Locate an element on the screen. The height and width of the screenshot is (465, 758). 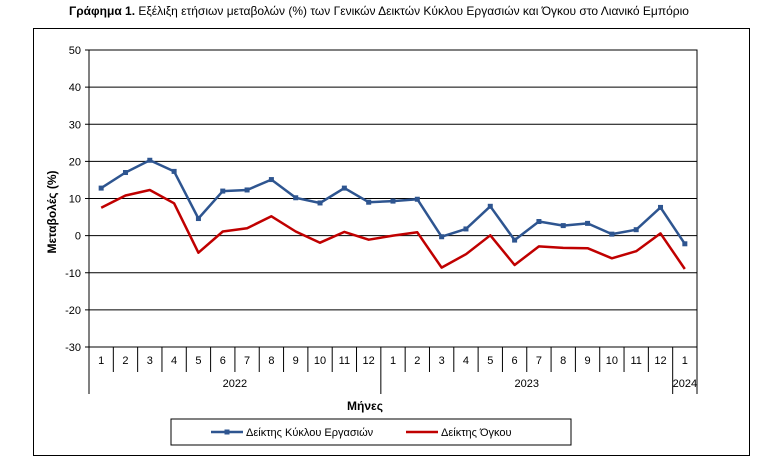
y-tick-label: -30 is located at coordinates (73, 348).